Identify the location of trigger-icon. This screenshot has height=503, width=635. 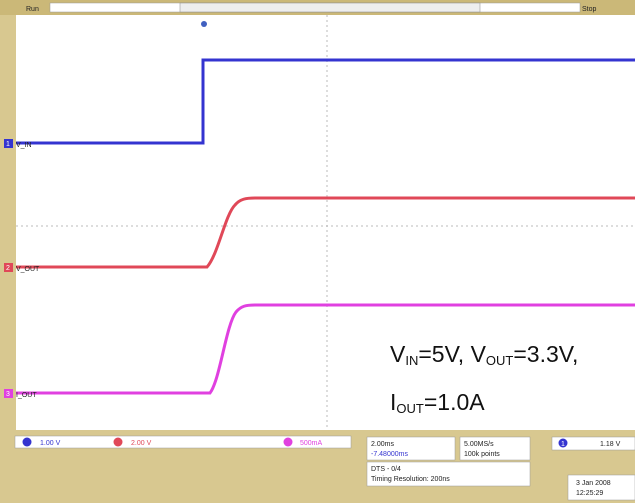
(563, 443).